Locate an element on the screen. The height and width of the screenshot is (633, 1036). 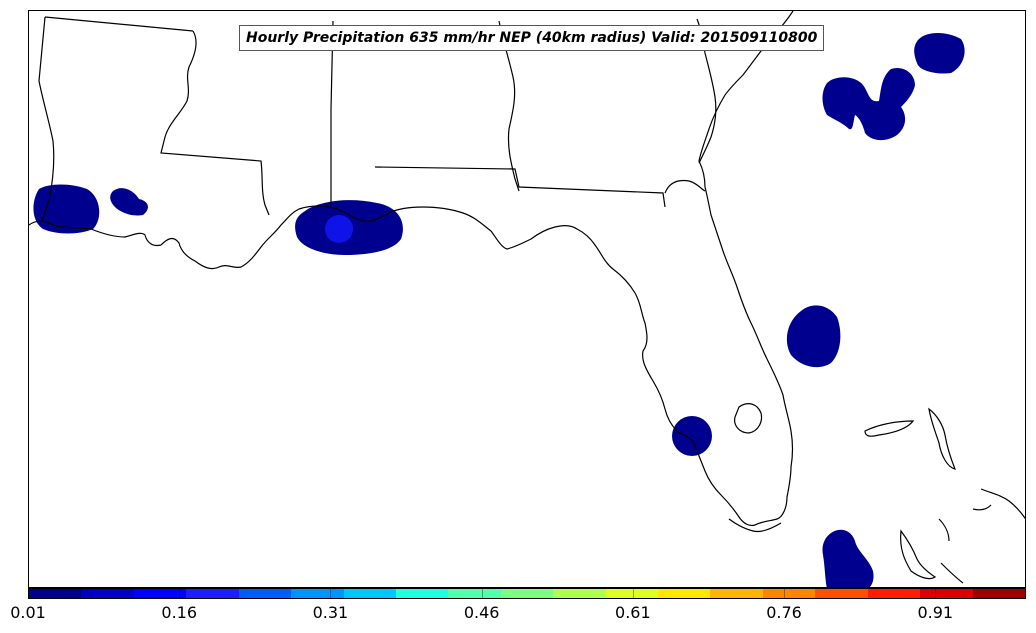
bahamas-grand is located at coordinates (889, 428).